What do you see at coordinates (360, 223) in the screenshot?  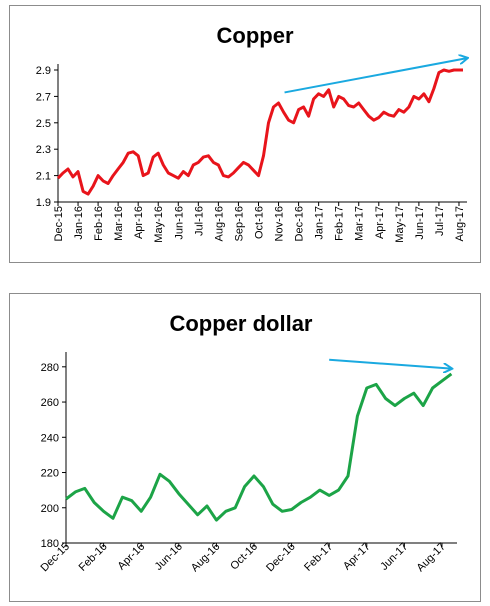 I see `x-tick-label: Mar-17` at bounding box center [360, 223].